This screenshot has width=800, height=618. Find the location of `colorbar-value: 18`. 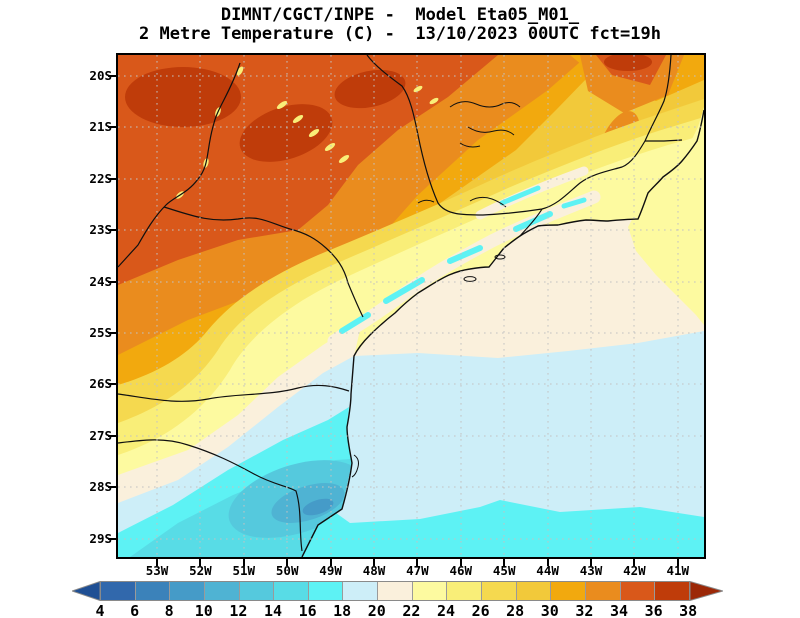

colorbar-value: 18 is located at coordinates (342, 610).